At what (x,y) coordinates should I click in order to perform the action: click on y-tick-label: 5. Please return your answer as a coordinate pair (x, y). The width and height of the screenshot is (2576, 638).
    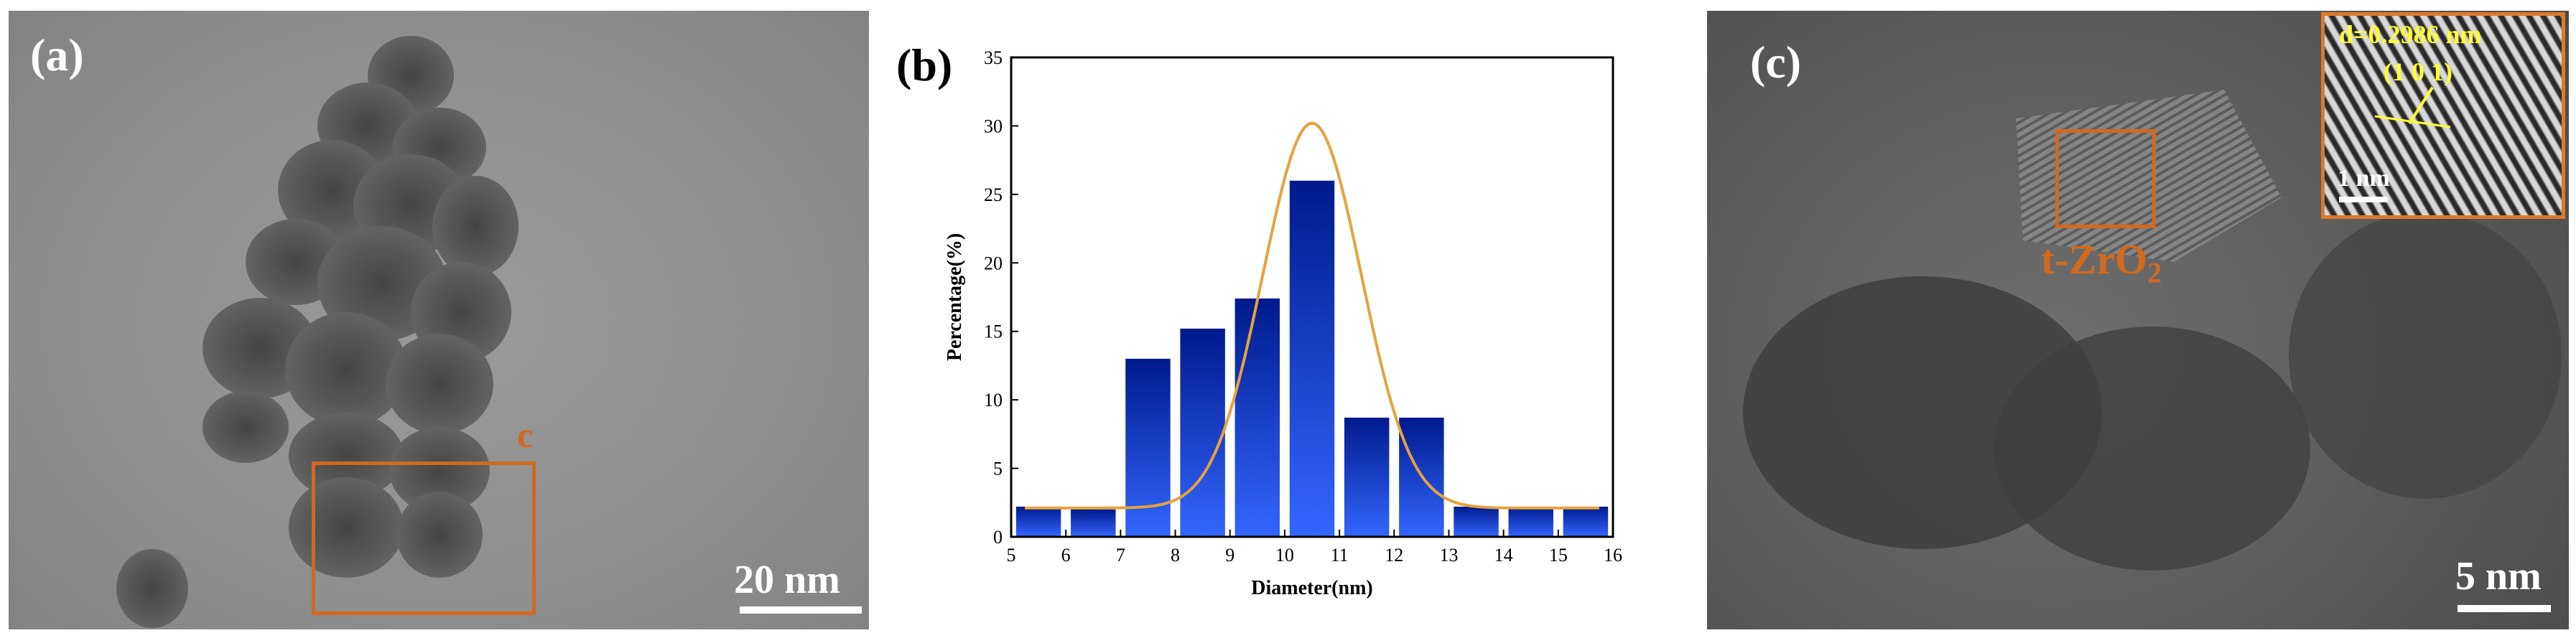
    Looking at the image, I should click on (998, 469).